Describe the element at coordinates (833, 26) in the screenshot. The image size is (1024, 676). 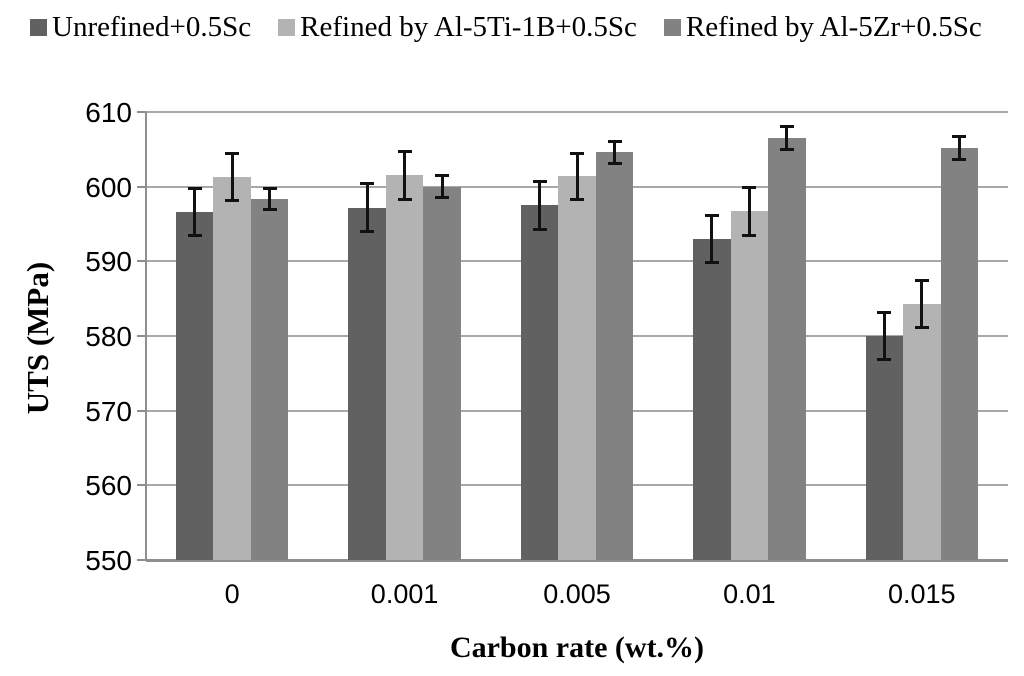
I see `legend-label: Refined by Al-5Zr+0.5Sc` at that location.